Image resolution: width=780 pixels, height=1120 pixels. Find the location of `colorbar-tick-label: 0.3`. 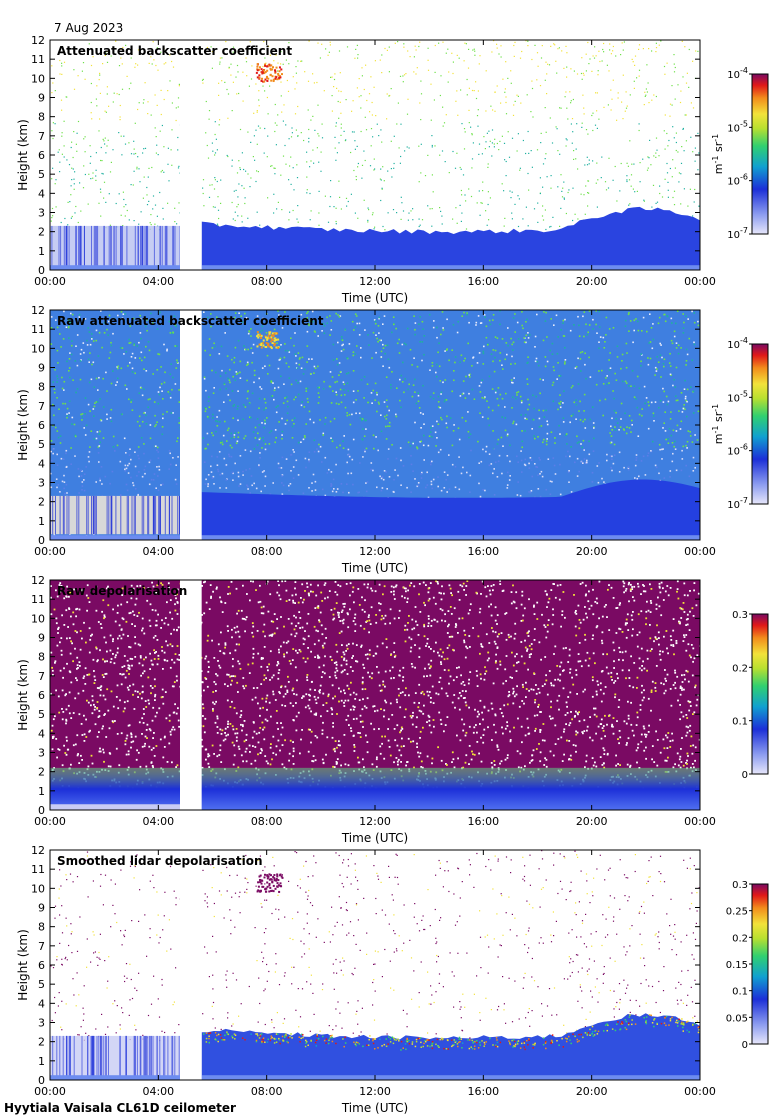

colorbar-tick-label: 0.3 is located at coordinates (740, 885).